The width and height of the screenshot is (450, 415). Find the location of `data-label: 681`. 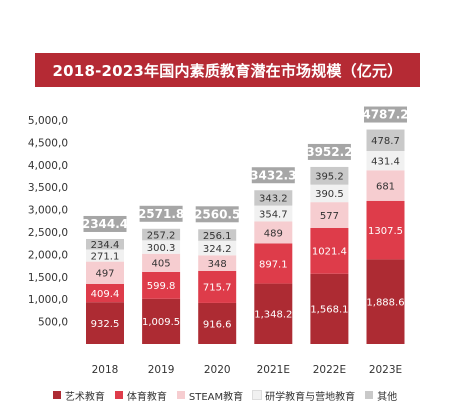

data-label: 681 is located at coordinates (385, 186).